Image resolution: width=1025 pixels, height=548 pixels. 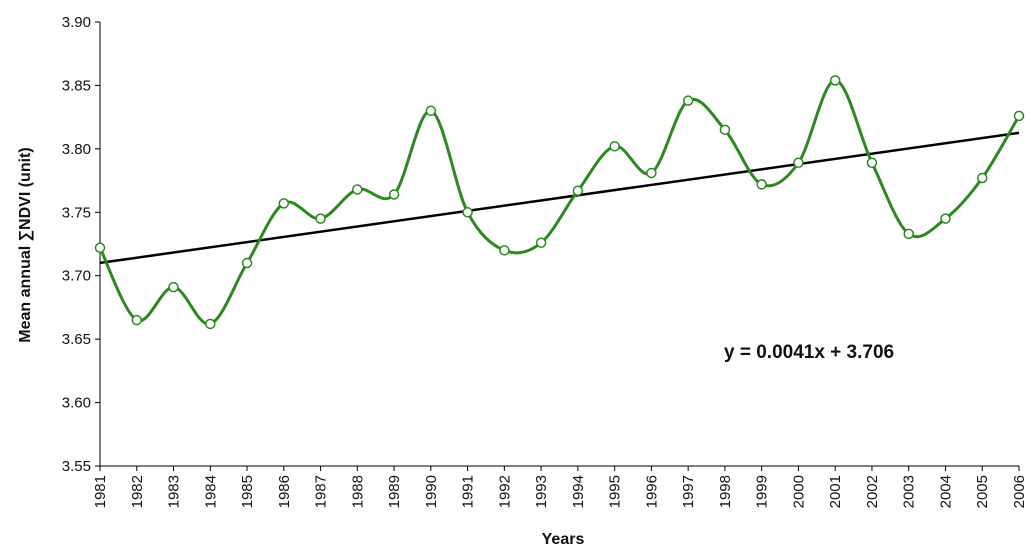 I want to click on x-tick-label: 1998, so click(x=725, y=491).